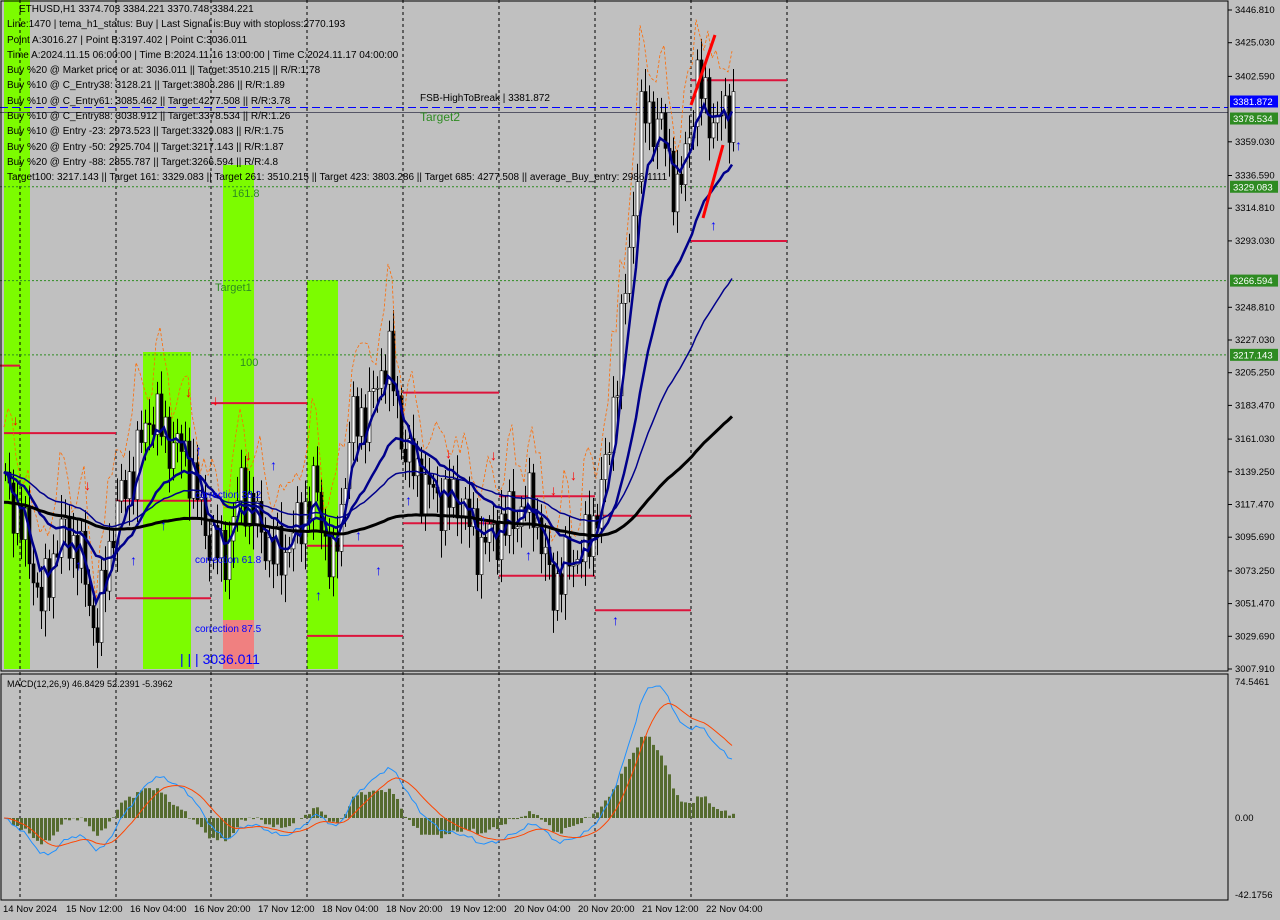 The height and width of the screenshot is (920, 1280). What do you see at coordinates (1255, 405) in the screenshot?
I see `price-tick: 3183.470` at bounding box center [1255, 405].